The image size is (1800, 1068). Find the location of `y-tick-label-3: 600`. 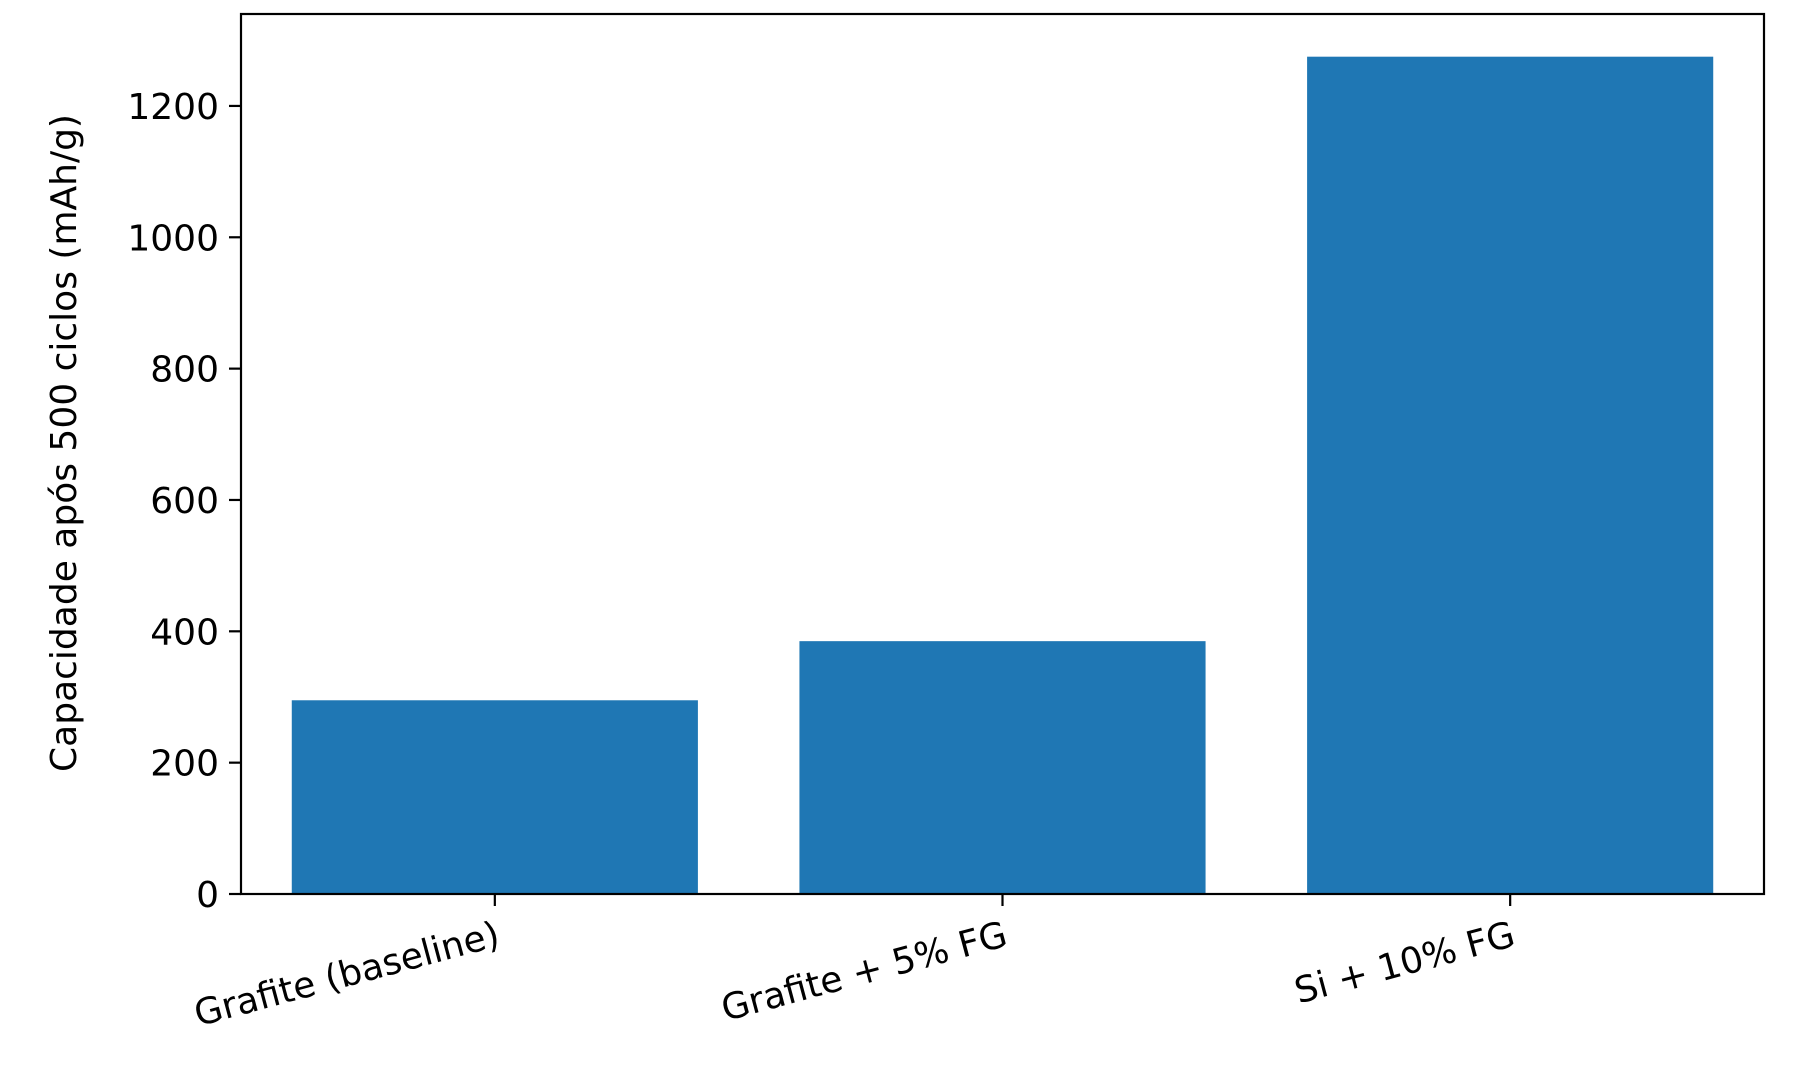

y-tick-label-3: 600 is located at coordinates (184, 501).